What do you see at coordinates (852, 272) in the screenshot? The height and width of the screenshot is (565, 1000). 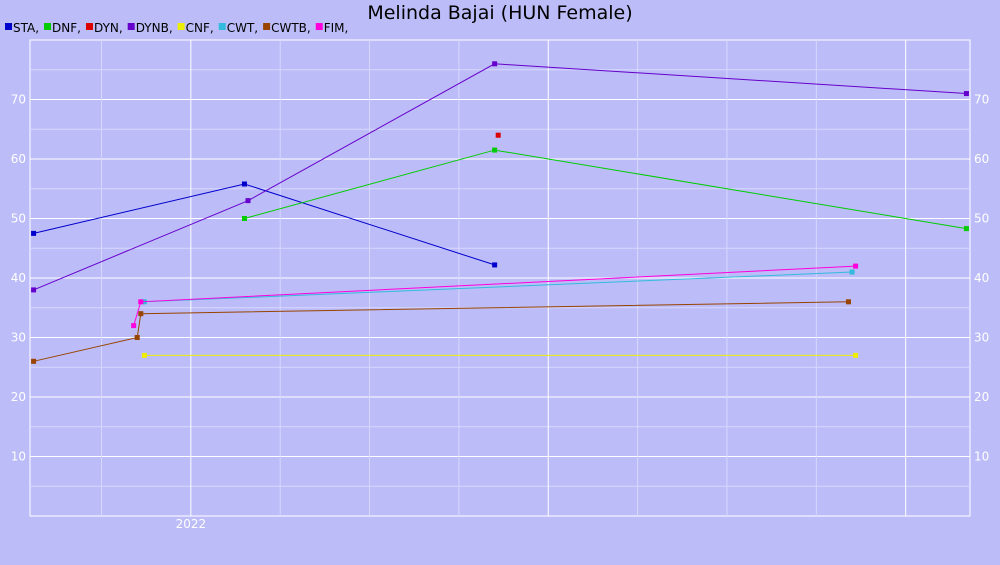 I see `data-point-cwt` at bounding box center [852, 272].